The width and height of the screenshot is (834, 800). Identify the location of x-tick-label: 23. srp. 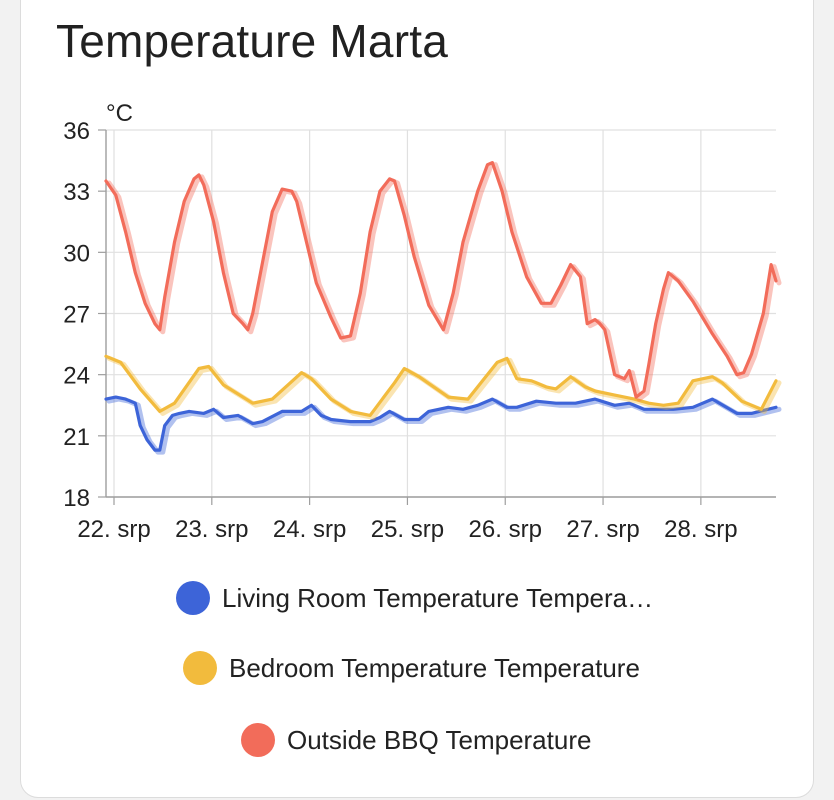
(211, 529).